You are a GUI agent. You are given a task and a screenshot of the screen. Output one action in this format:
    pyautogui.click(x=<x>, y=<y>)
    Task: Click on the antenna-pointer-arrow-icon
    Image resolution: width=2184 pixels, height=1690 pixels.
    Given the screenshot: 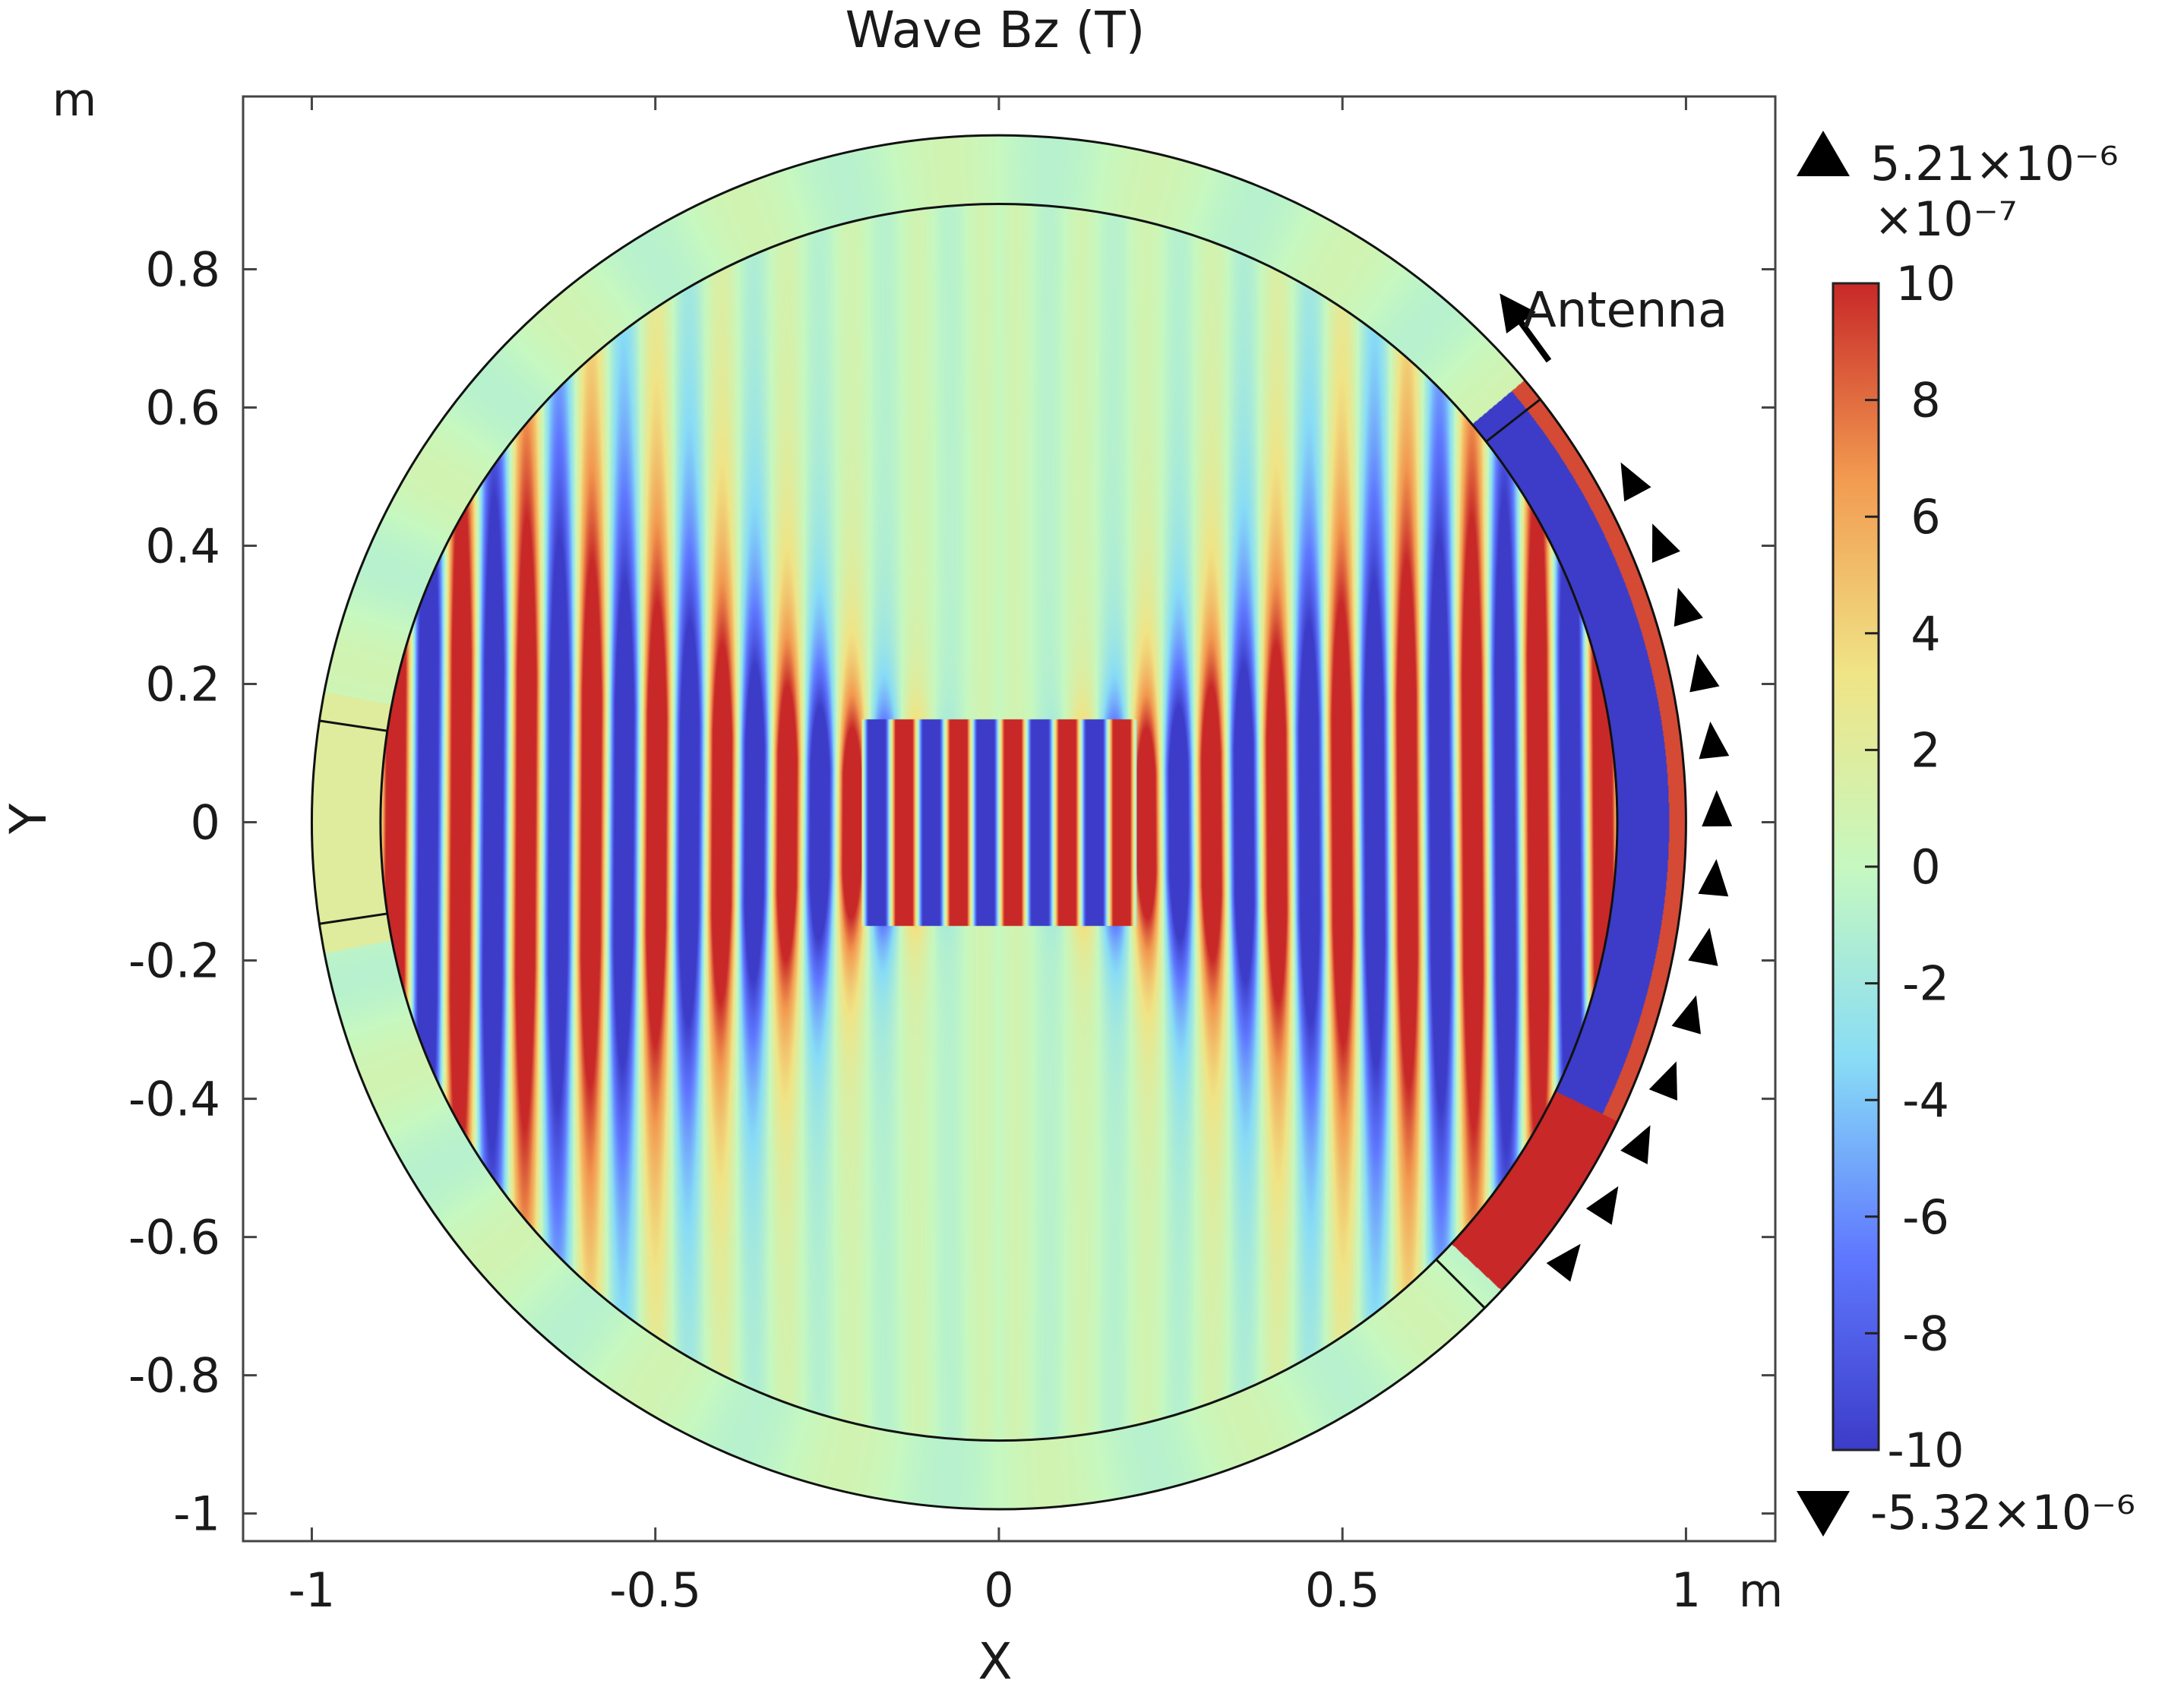 What is the action you would take?
    pyautogui.click(x=1526, y=328)
    